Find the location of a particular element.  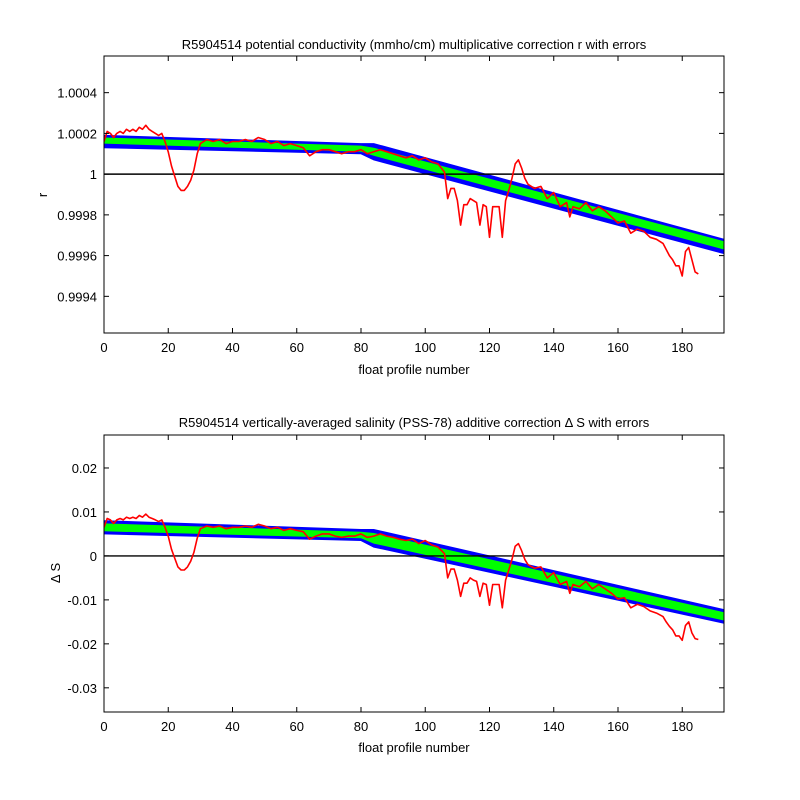

y-tick-label: 1 is located at coordinates (93, 174).